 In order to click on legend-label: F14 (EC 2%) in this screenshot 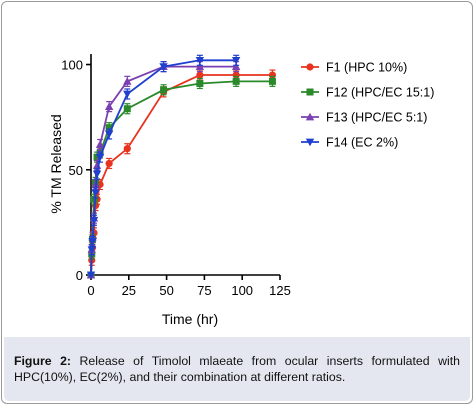, I will do `click(362, 143)`.